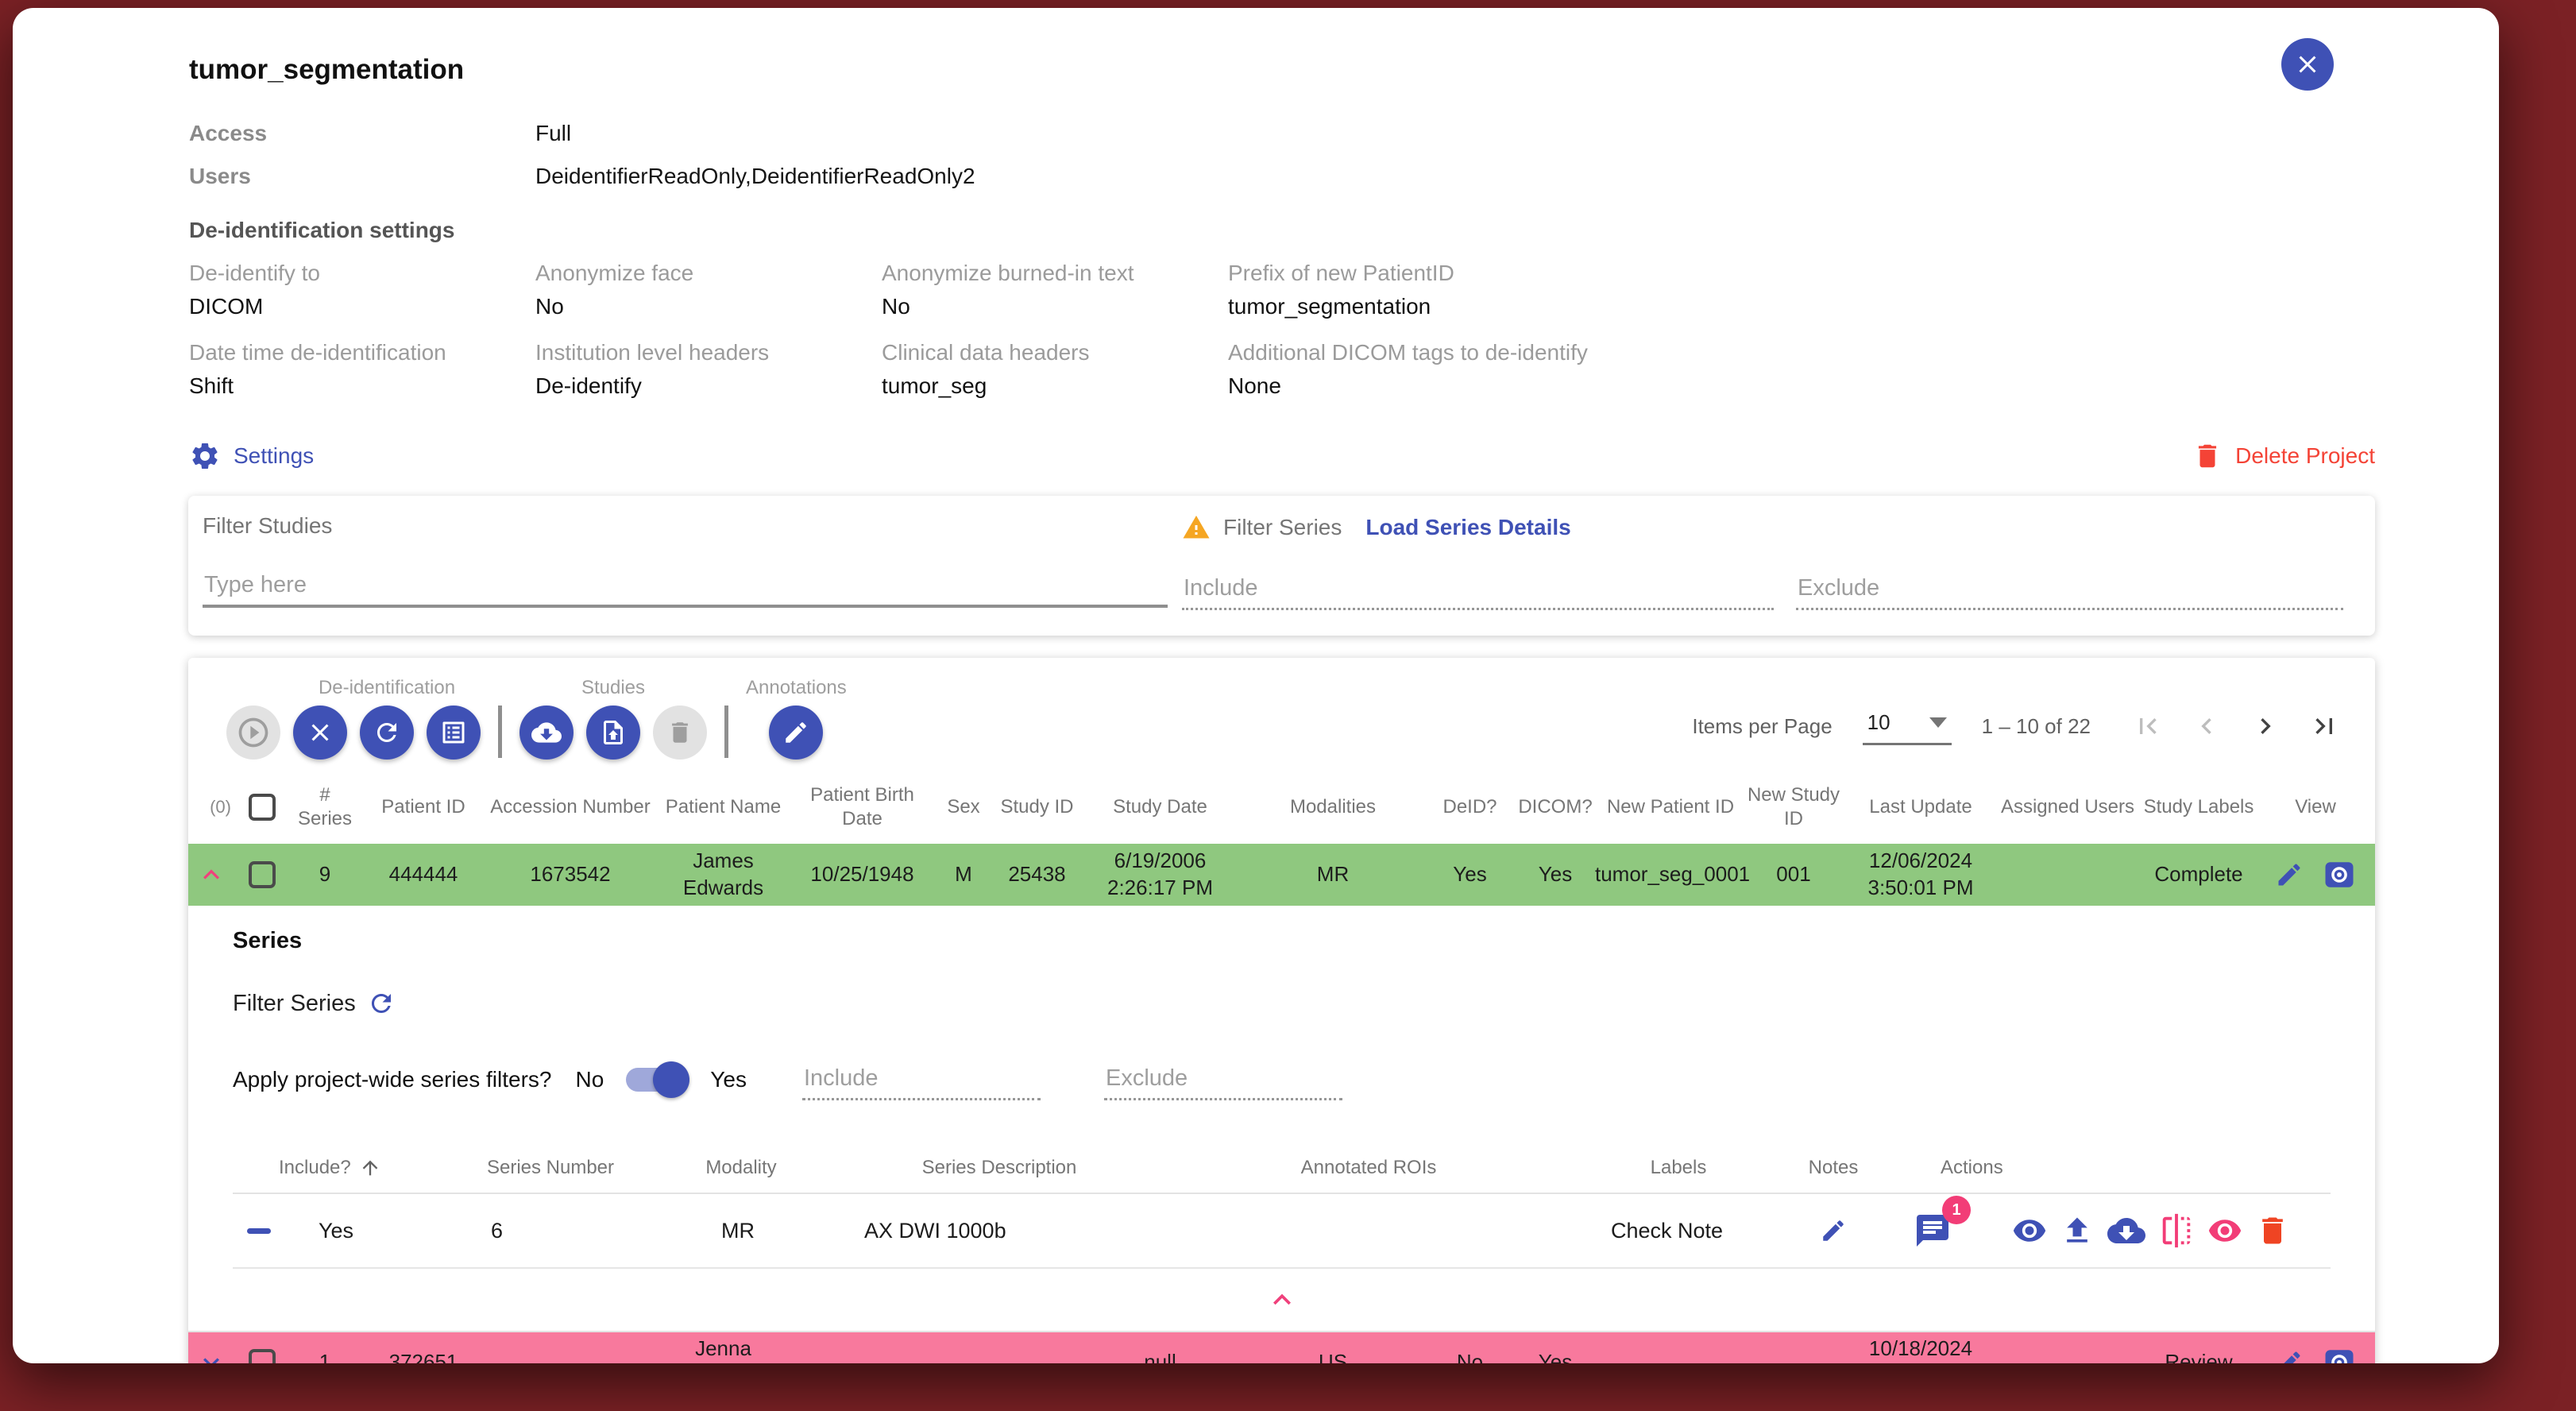  What do you see at coordinates (325, 874) in the screenshot?
I see `series-count-cell: 9` at bounding box center [325, 874].